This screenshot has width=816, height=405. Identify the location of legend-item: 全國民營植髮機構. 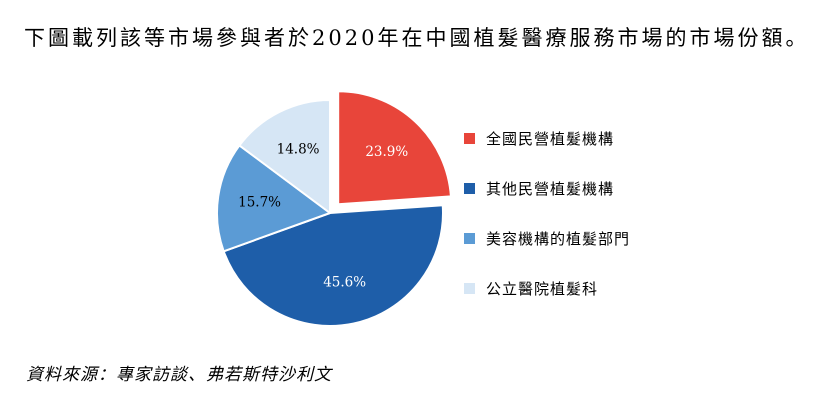
(547, 138).